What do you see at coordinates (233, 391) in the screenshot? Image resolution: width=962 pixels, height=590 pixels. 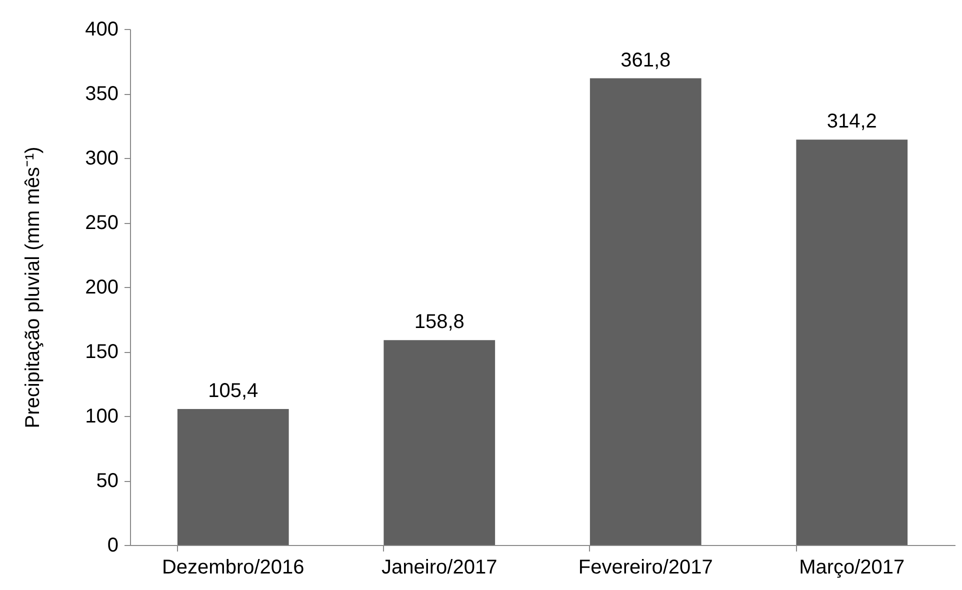 I see `data-label: 105,4` at bounding box center [233, 391].